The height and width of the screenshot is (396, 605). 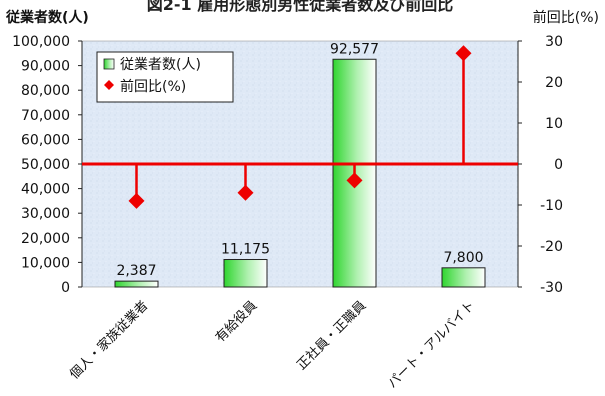 What do you see at coordinates (554, 124) in the screenshot?
I see `right-tick-label: 10` at bounding box center [554, 124].